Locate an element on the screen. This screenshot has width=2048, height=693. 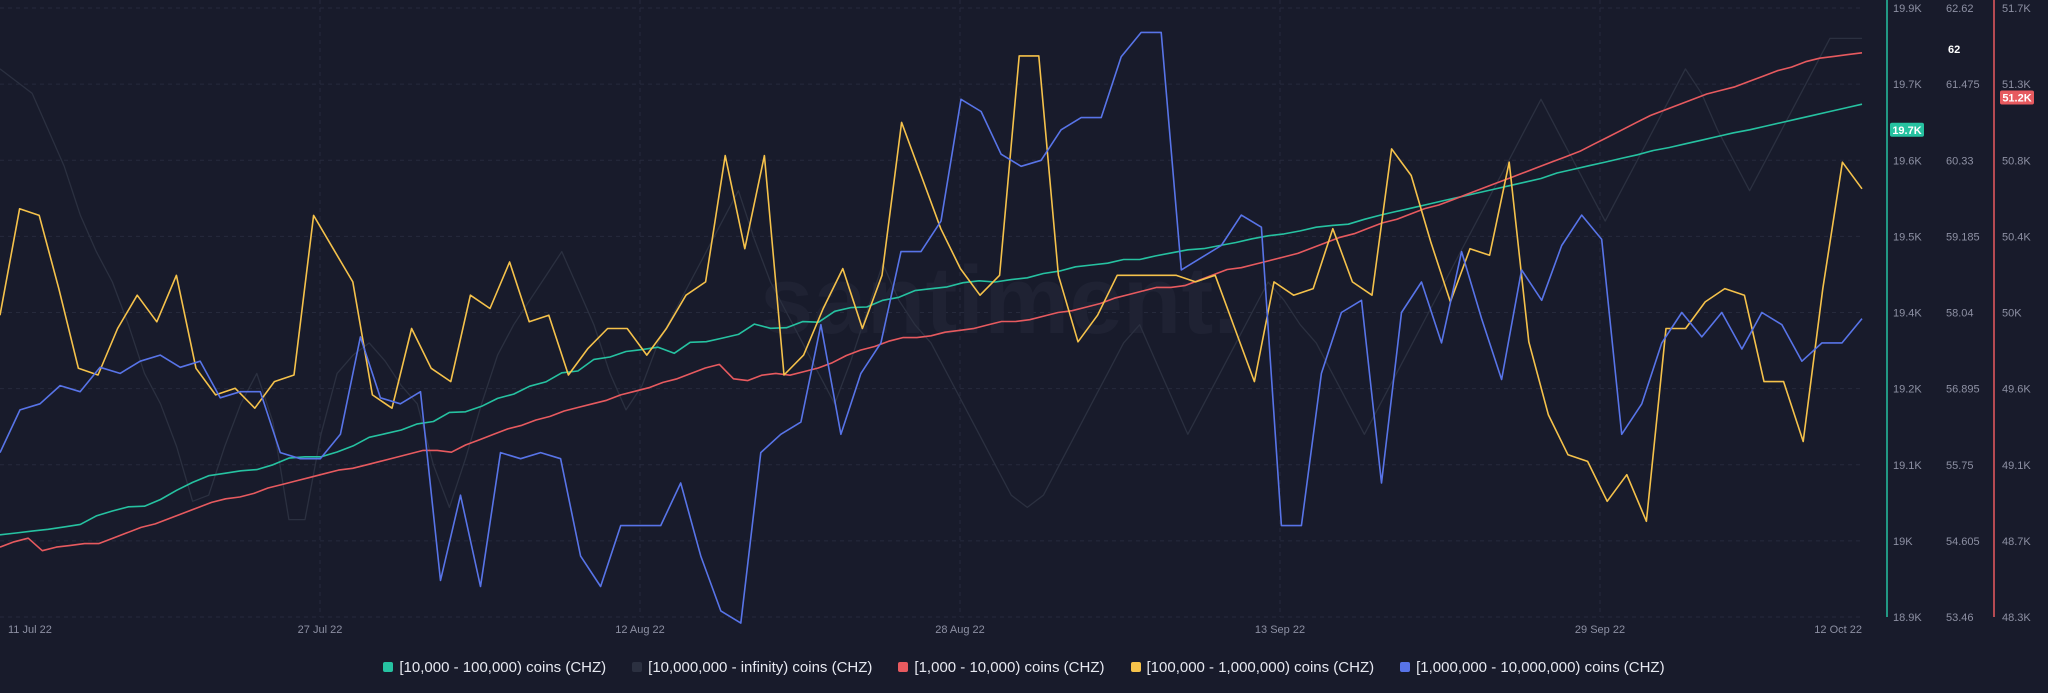
yellow-axis-tick-label: 59.185 is located at coordinates (1963, 237).